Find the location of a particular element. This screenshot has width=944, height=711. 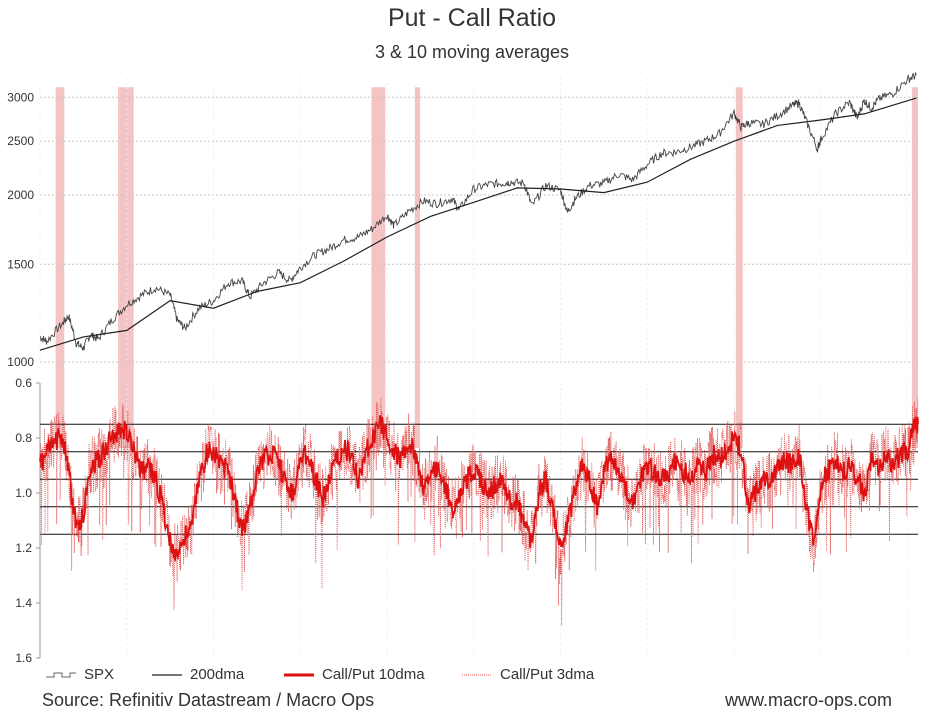

chart-subtitle: 3 & 10 moving averages is located at coordinates (472, 52).